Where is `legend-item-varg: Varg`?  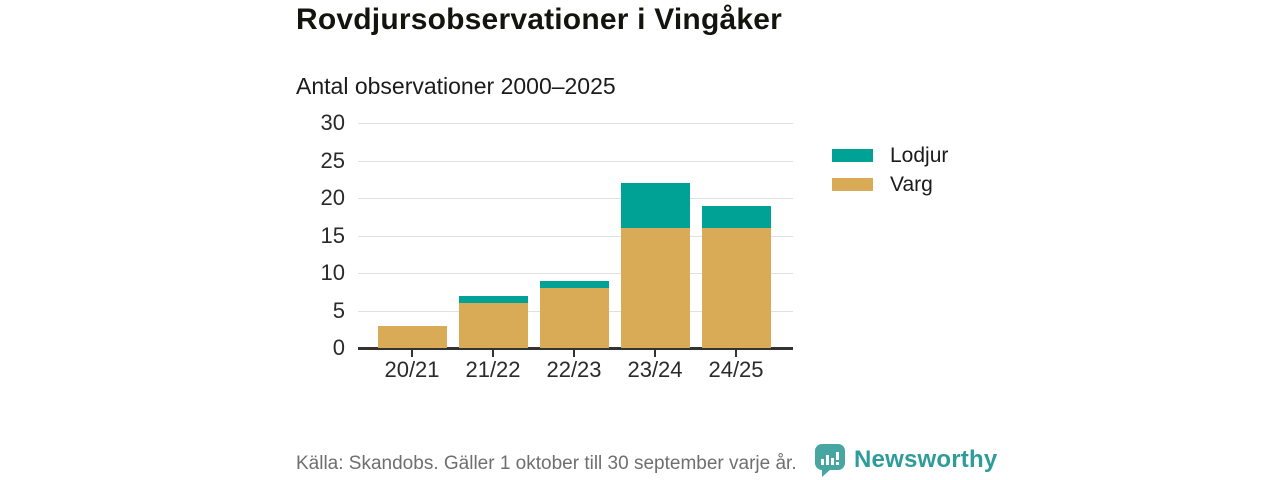 legend-item-varg: Varg is located at coordinates (890, 184).